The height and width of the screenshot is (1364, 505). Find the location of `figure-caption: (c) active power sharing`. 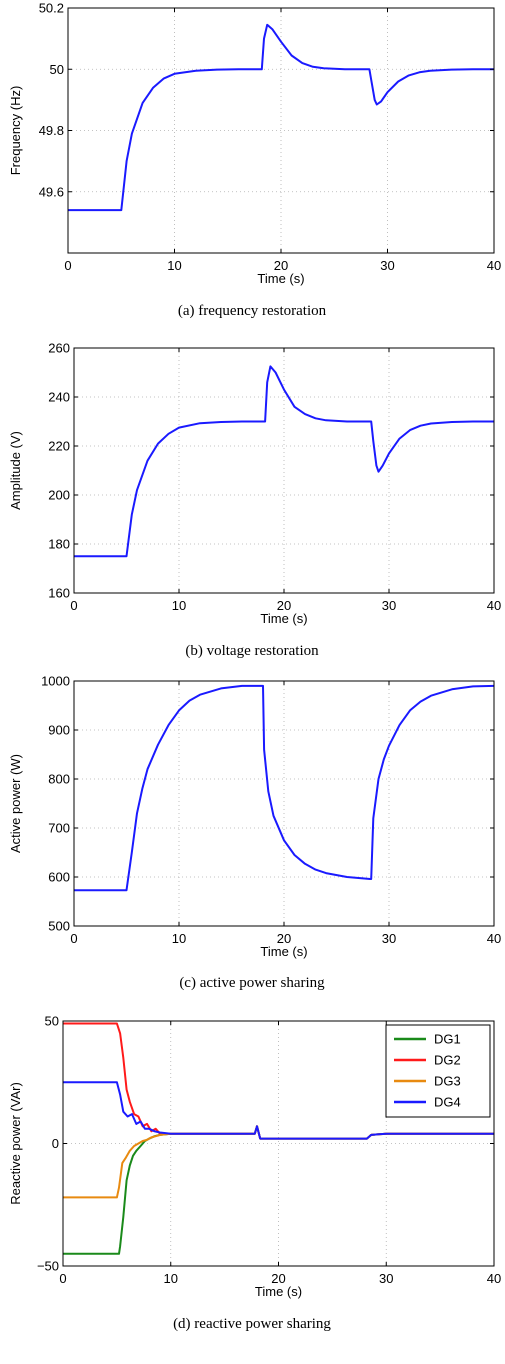

figure-caption: (c) active power sharing is located at coordinates (252, 983).